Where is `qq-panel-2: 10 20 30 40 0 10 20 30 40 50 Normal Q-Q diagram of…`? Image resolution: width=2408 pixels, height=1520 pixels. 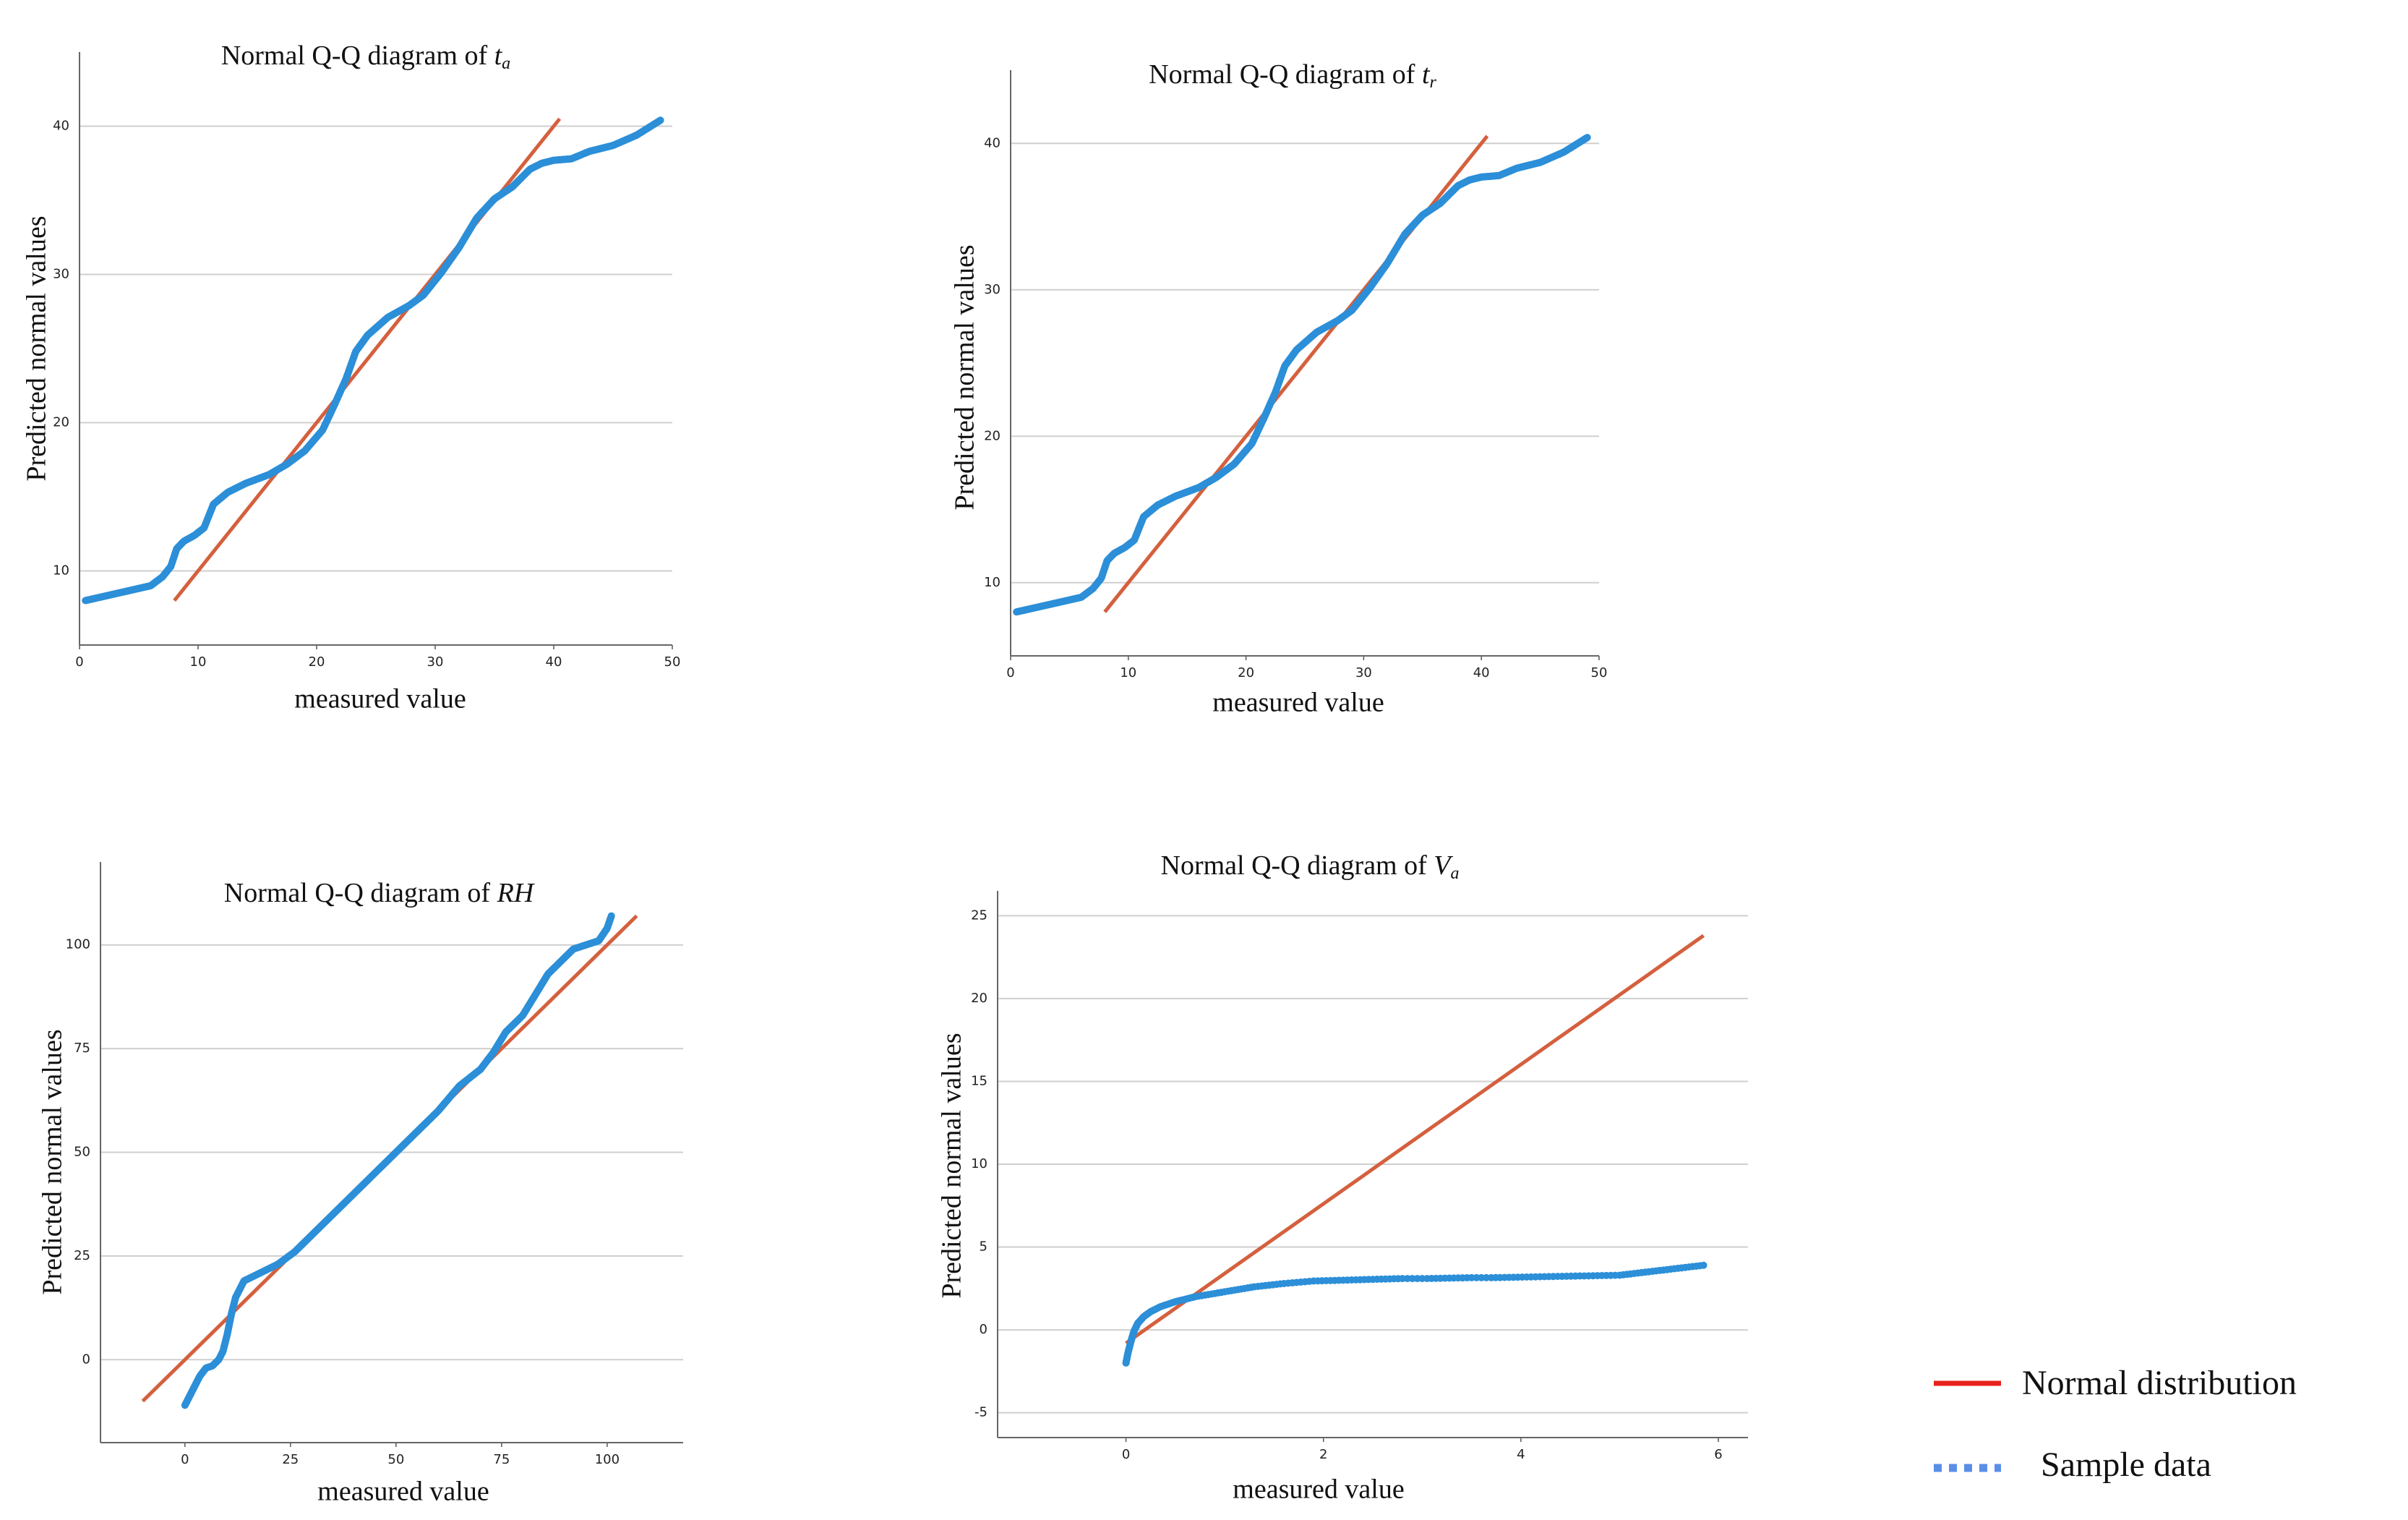 qq-panel-2: 10 20 30 40 0 10 20 30 40 50 Normal Q-Q diagram of… is located at coordinates (1279, 388).